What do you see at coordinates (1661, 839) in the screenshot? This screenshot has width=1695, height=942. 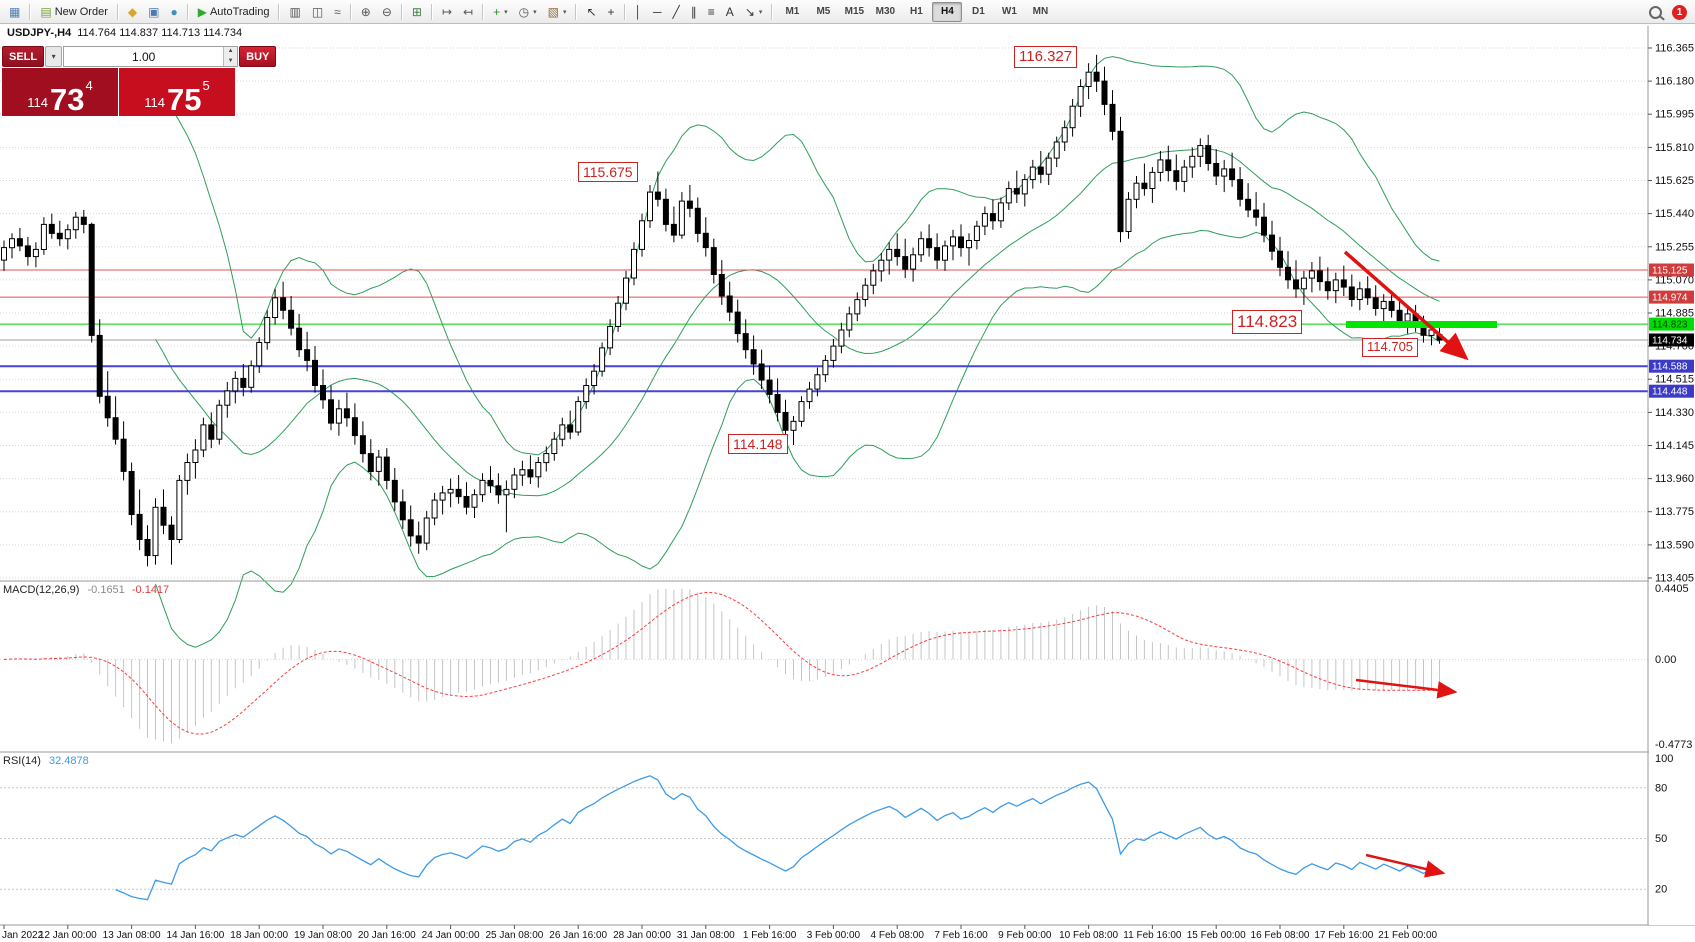 I see `svg-text: 50` at bounding box center [1661, 839].